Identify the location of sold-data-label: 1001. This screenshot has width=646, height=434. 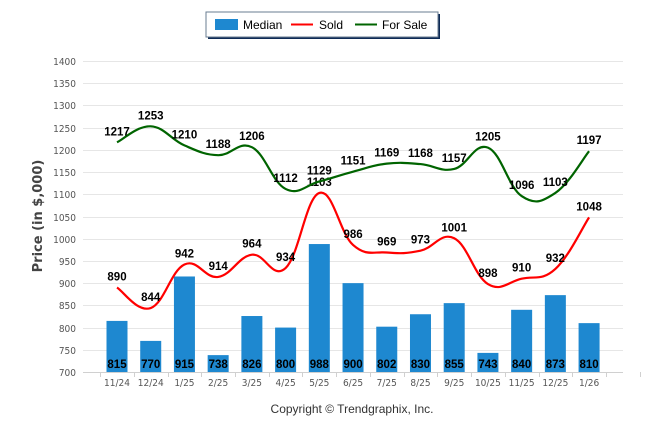
(454, 228).